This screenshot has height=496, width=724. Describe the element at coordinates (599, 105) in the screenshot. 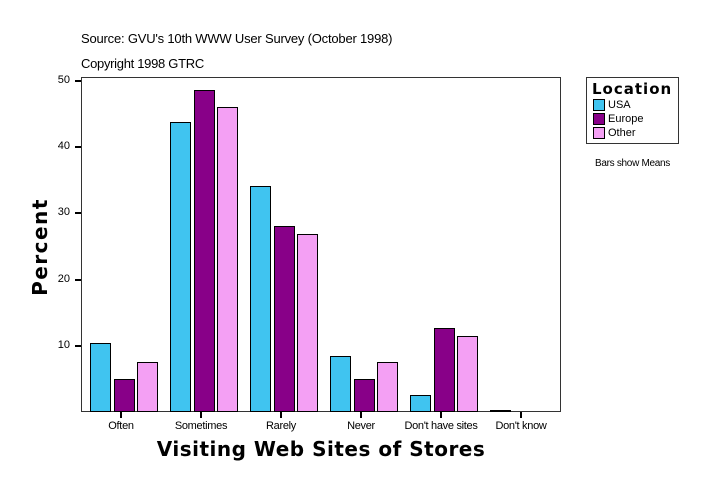

I see `legend-swatch-usa` at that location.